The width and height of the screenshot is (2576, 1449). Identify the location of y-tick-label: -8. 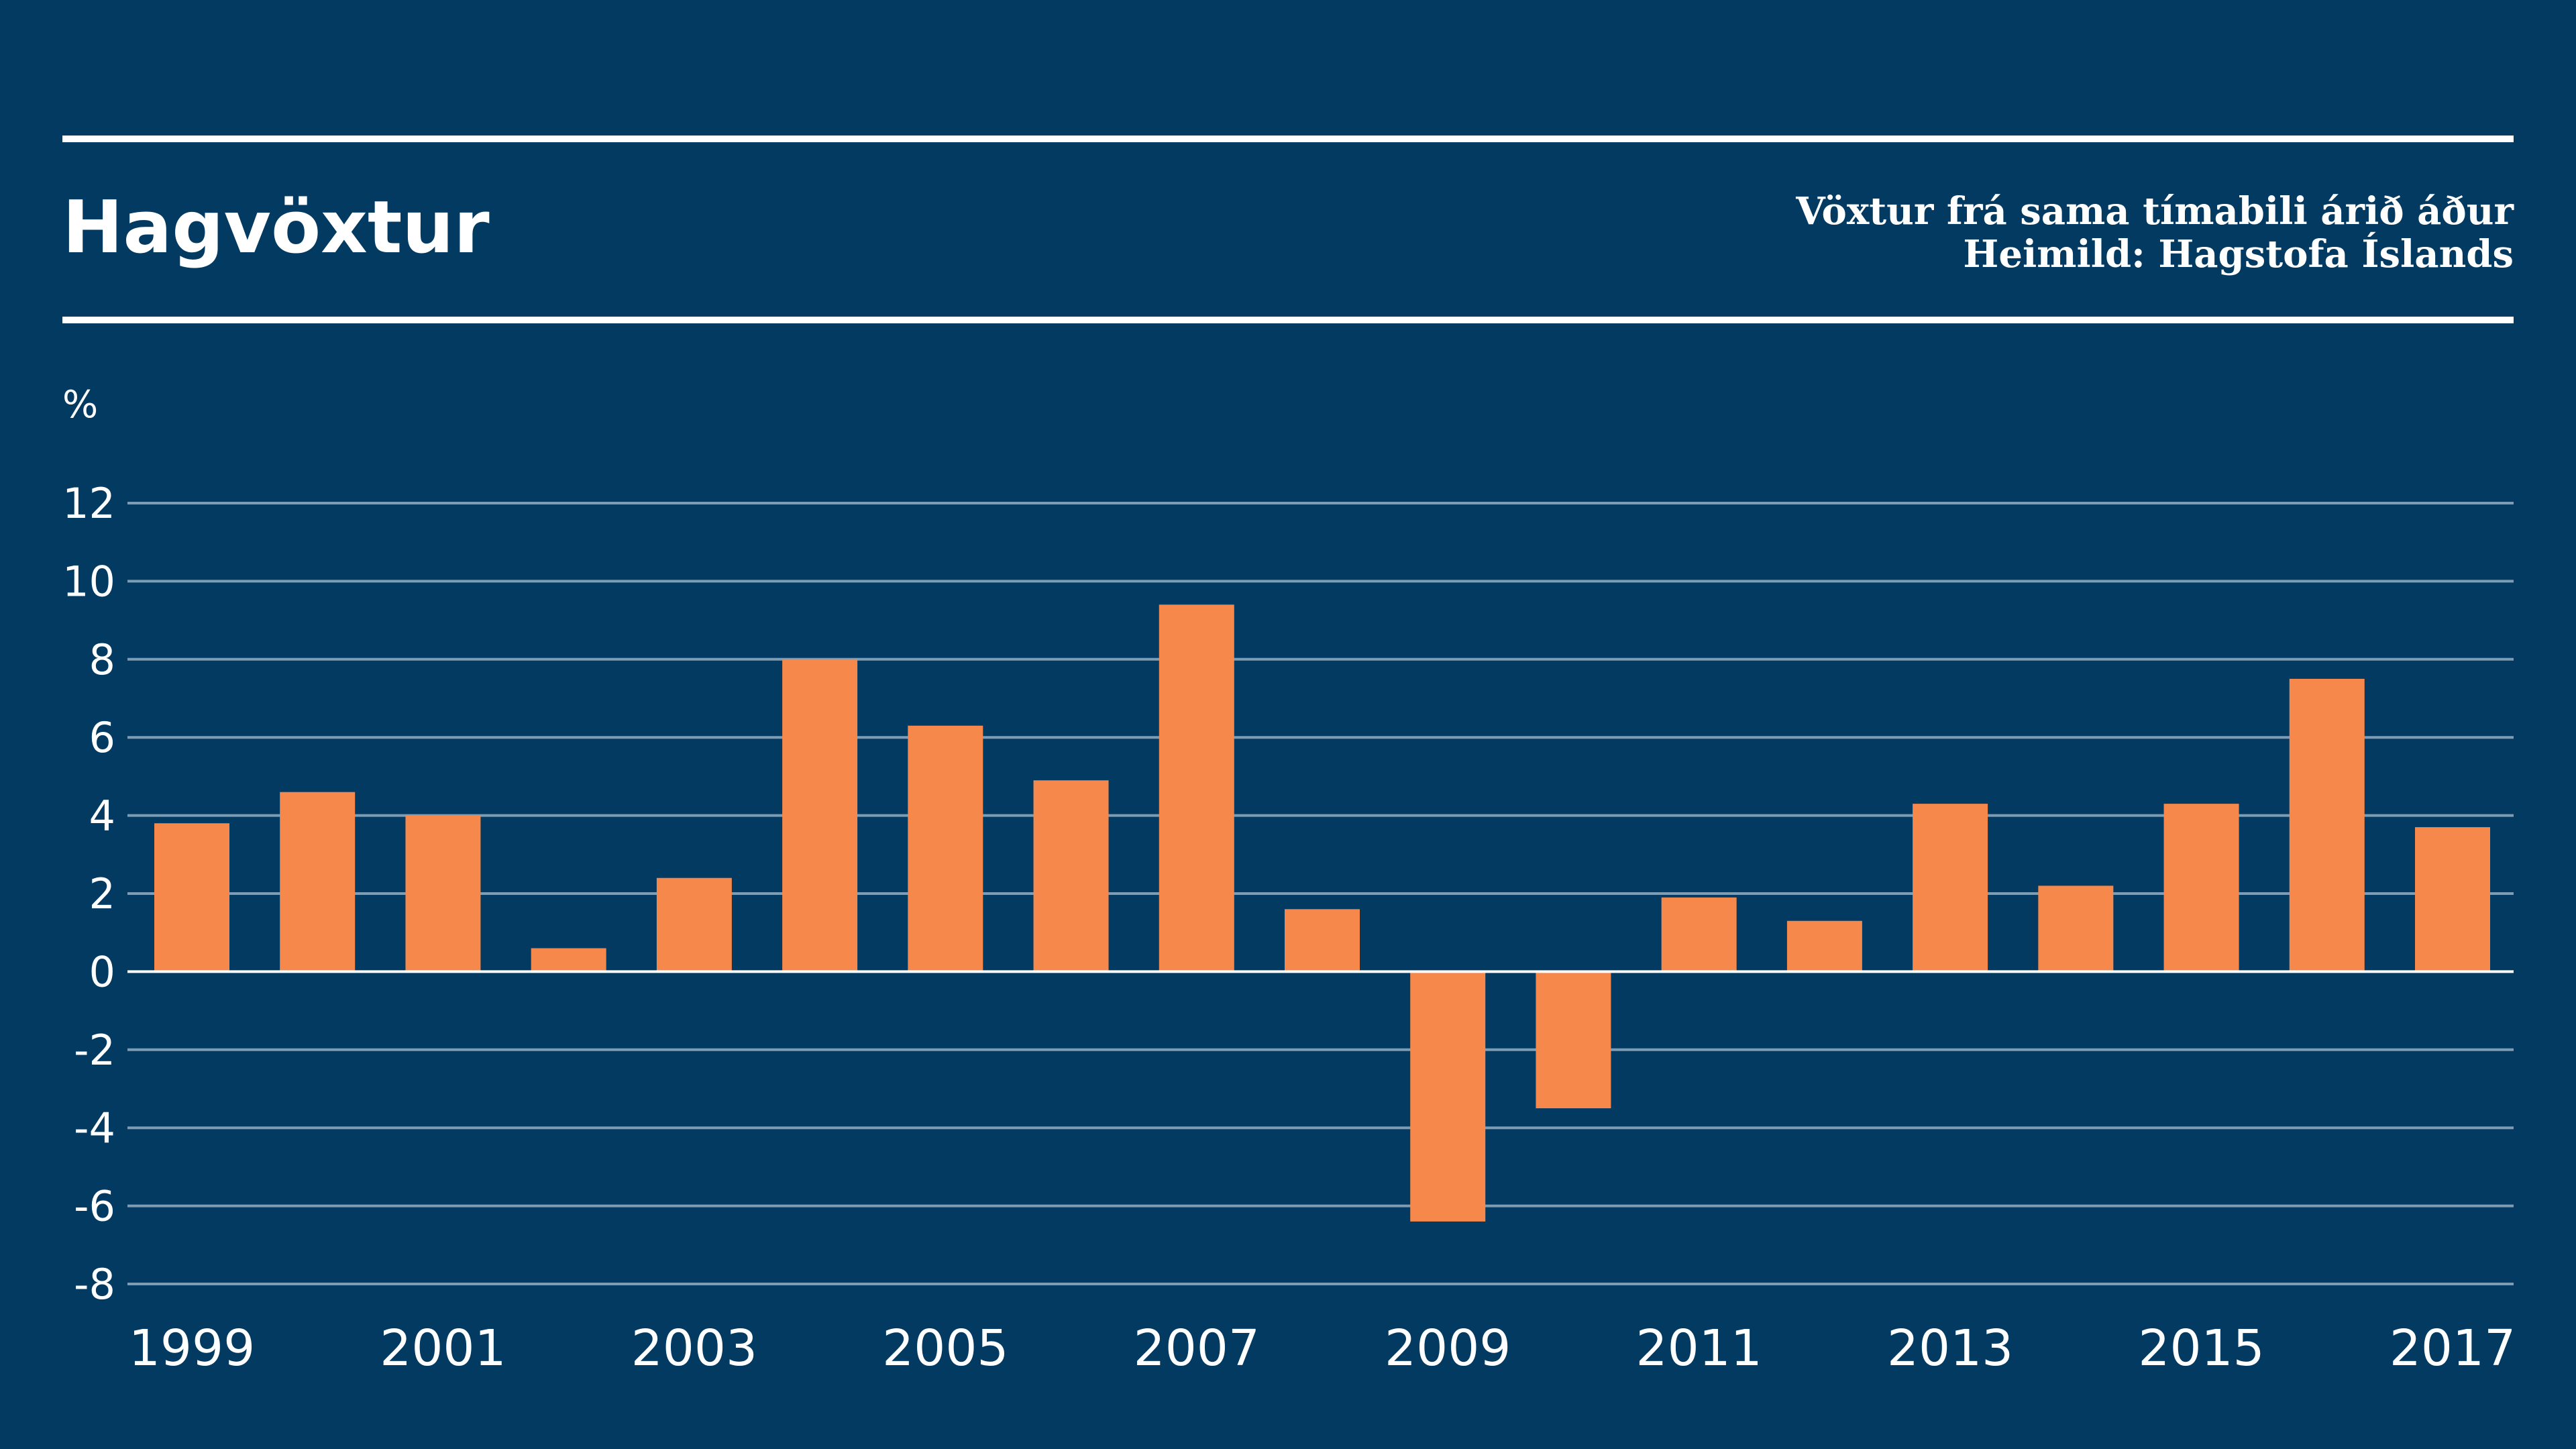
(94, 1284).